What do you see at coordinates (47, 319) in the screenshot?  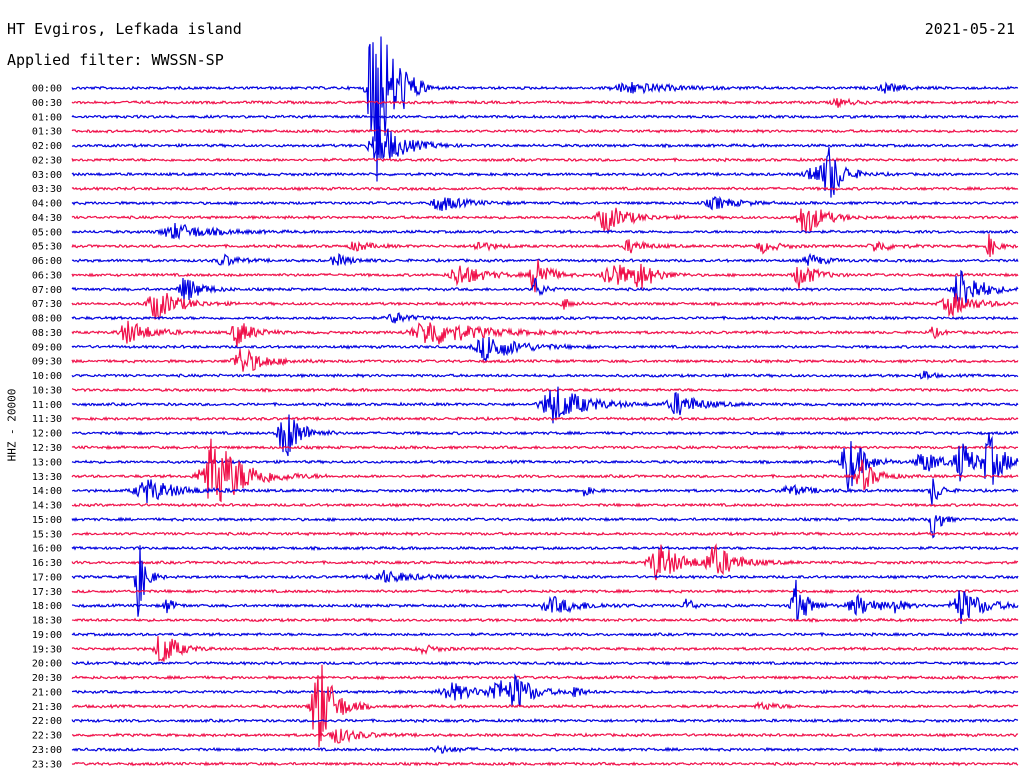 I see `row-label: 08:00` at bounding box center [47, 319].